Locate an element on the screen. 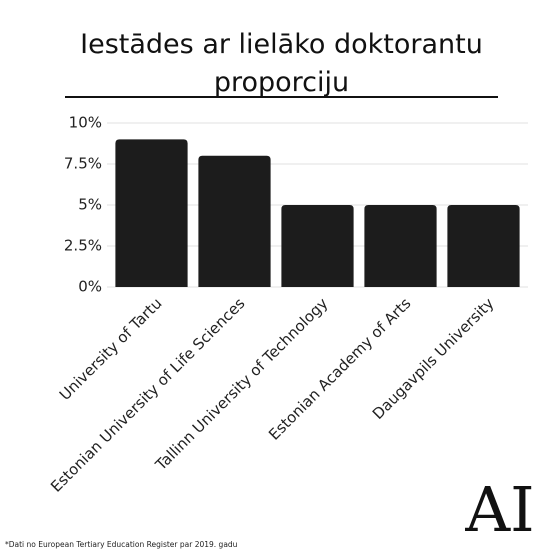 Image resolution: width=553 pixels, height=554 pixels. y-tick-label: 0% is located at coordinates (90, 287).